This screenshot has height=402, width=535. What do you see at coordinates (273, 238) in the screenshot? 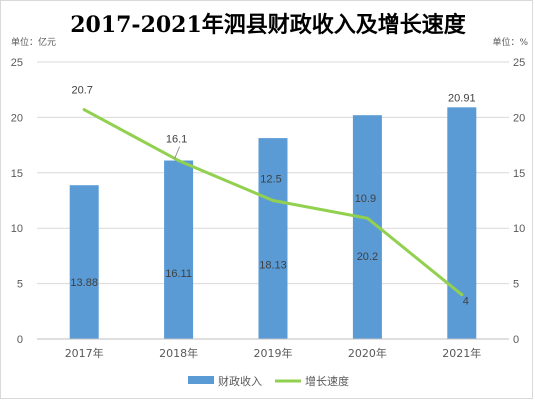
I see `bar-2019年` at bounding box center [273, 238].